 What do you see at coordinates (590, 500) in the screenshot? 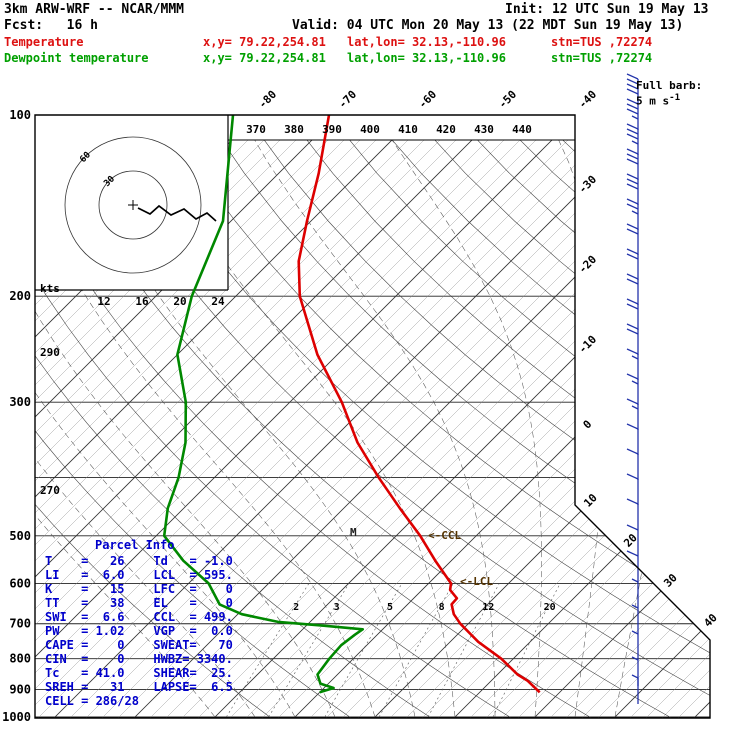
I see `isotherm-label: 10` at bounding box center [590, 500].